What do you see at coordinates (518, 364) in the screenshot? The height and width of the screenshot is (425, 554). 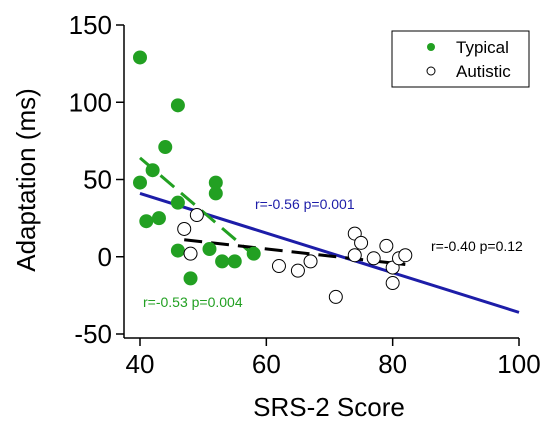 I see `x-tick-label: 100` at bounding box center [518, 364].